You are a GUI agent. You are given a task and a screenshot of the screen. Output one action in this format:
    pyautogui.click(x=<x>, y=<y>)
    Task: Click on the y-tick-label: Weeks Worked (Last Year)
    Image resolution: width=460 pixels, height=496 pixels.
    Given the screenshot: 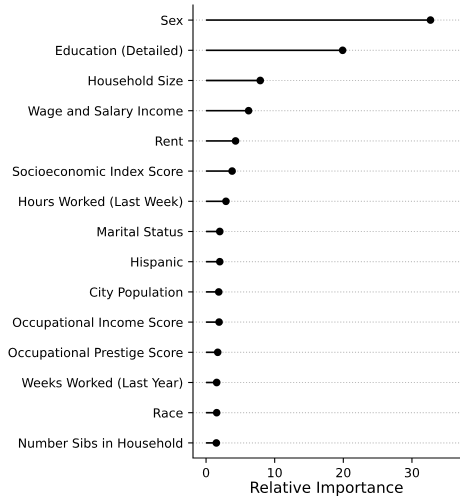 What is the action you would take?
    pyautogui.click(x=102, y=383)
    